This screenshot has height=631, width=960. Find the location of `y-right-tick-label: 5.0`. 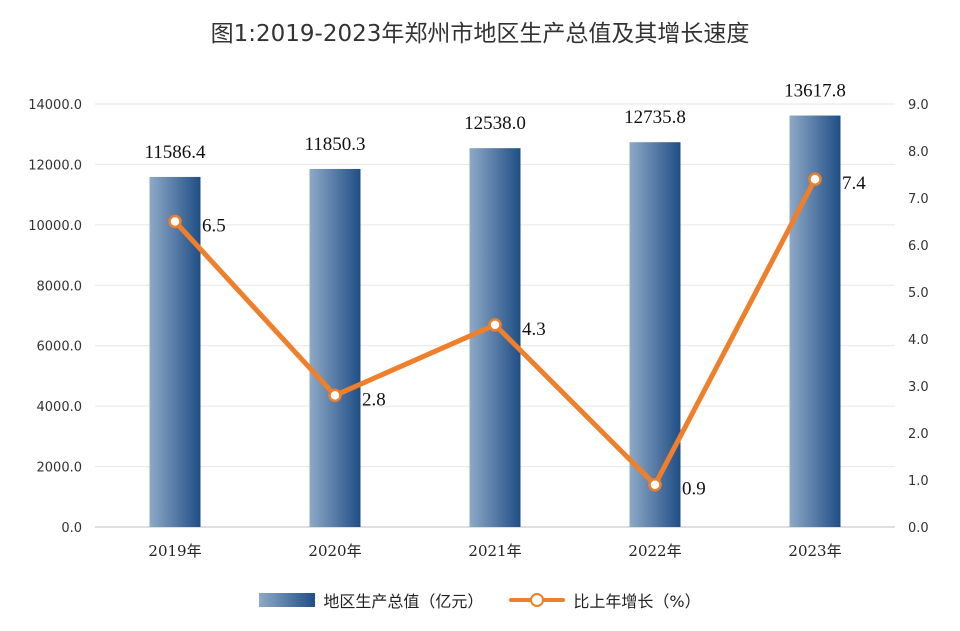

y-right-tick-label: 5.0 is located at coordinates (918, 293).